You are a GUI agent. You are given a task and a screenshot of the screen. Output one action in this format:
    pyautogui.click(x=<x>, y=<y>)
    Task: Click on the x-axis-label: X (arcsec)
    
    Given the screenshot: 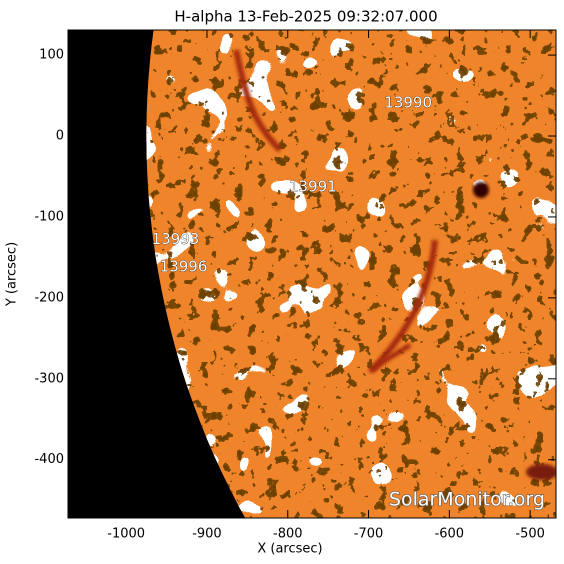 What is the action you would take?
    pyautogui.click(x=289, y=549)
    